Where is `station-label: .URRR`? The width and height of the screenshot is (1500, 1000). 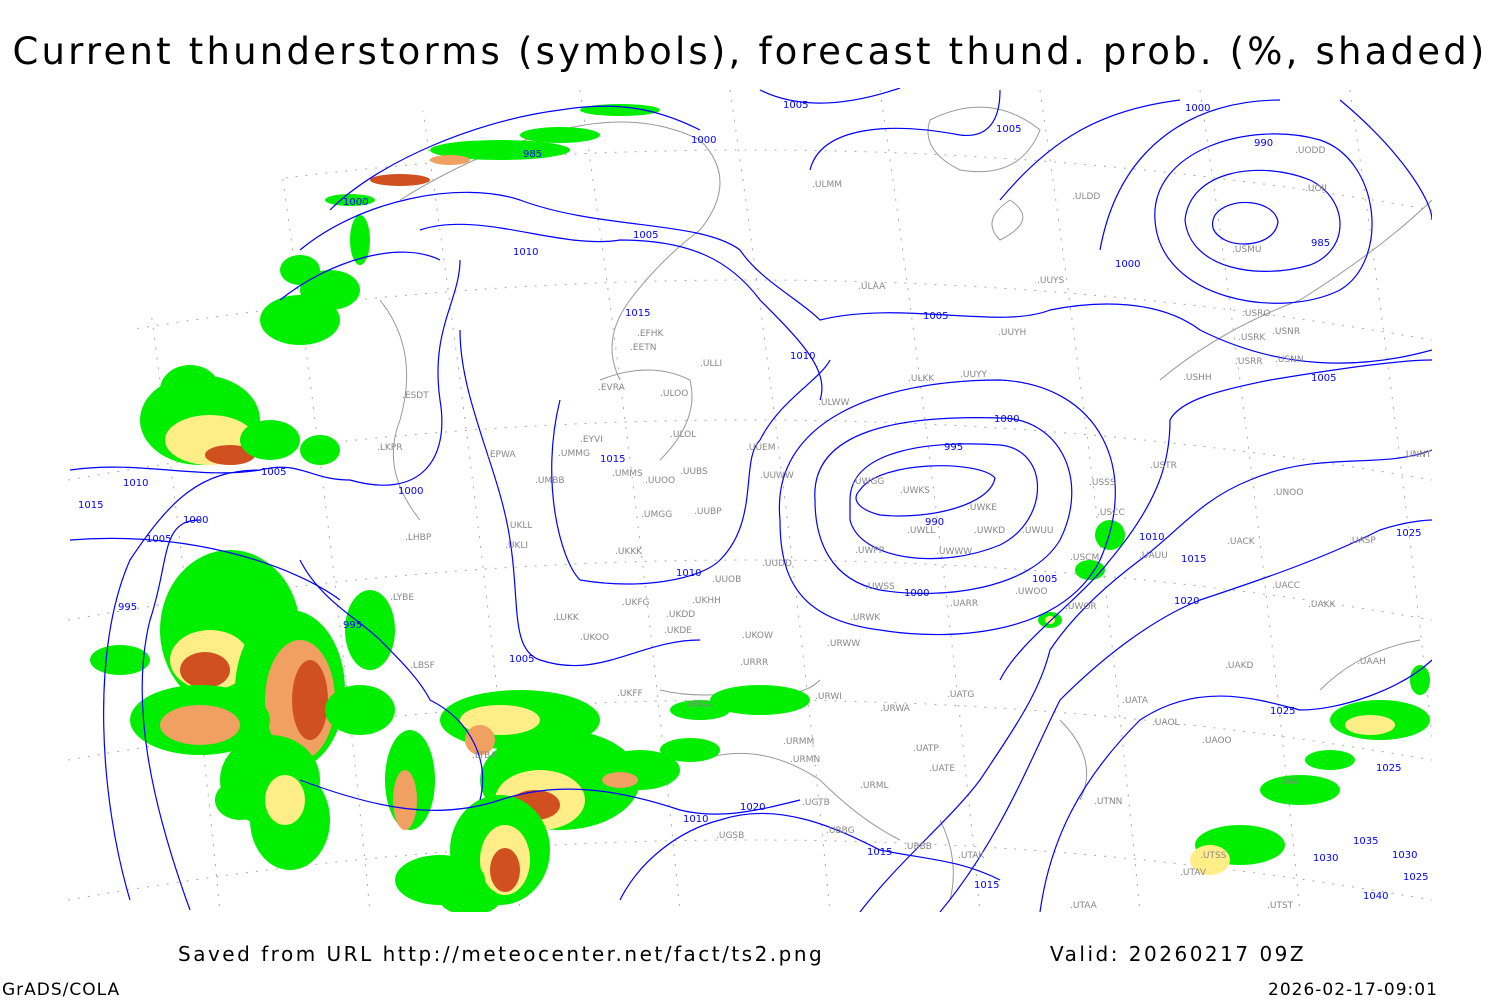
station-label: .URRR is located at coordinates (754, 663).